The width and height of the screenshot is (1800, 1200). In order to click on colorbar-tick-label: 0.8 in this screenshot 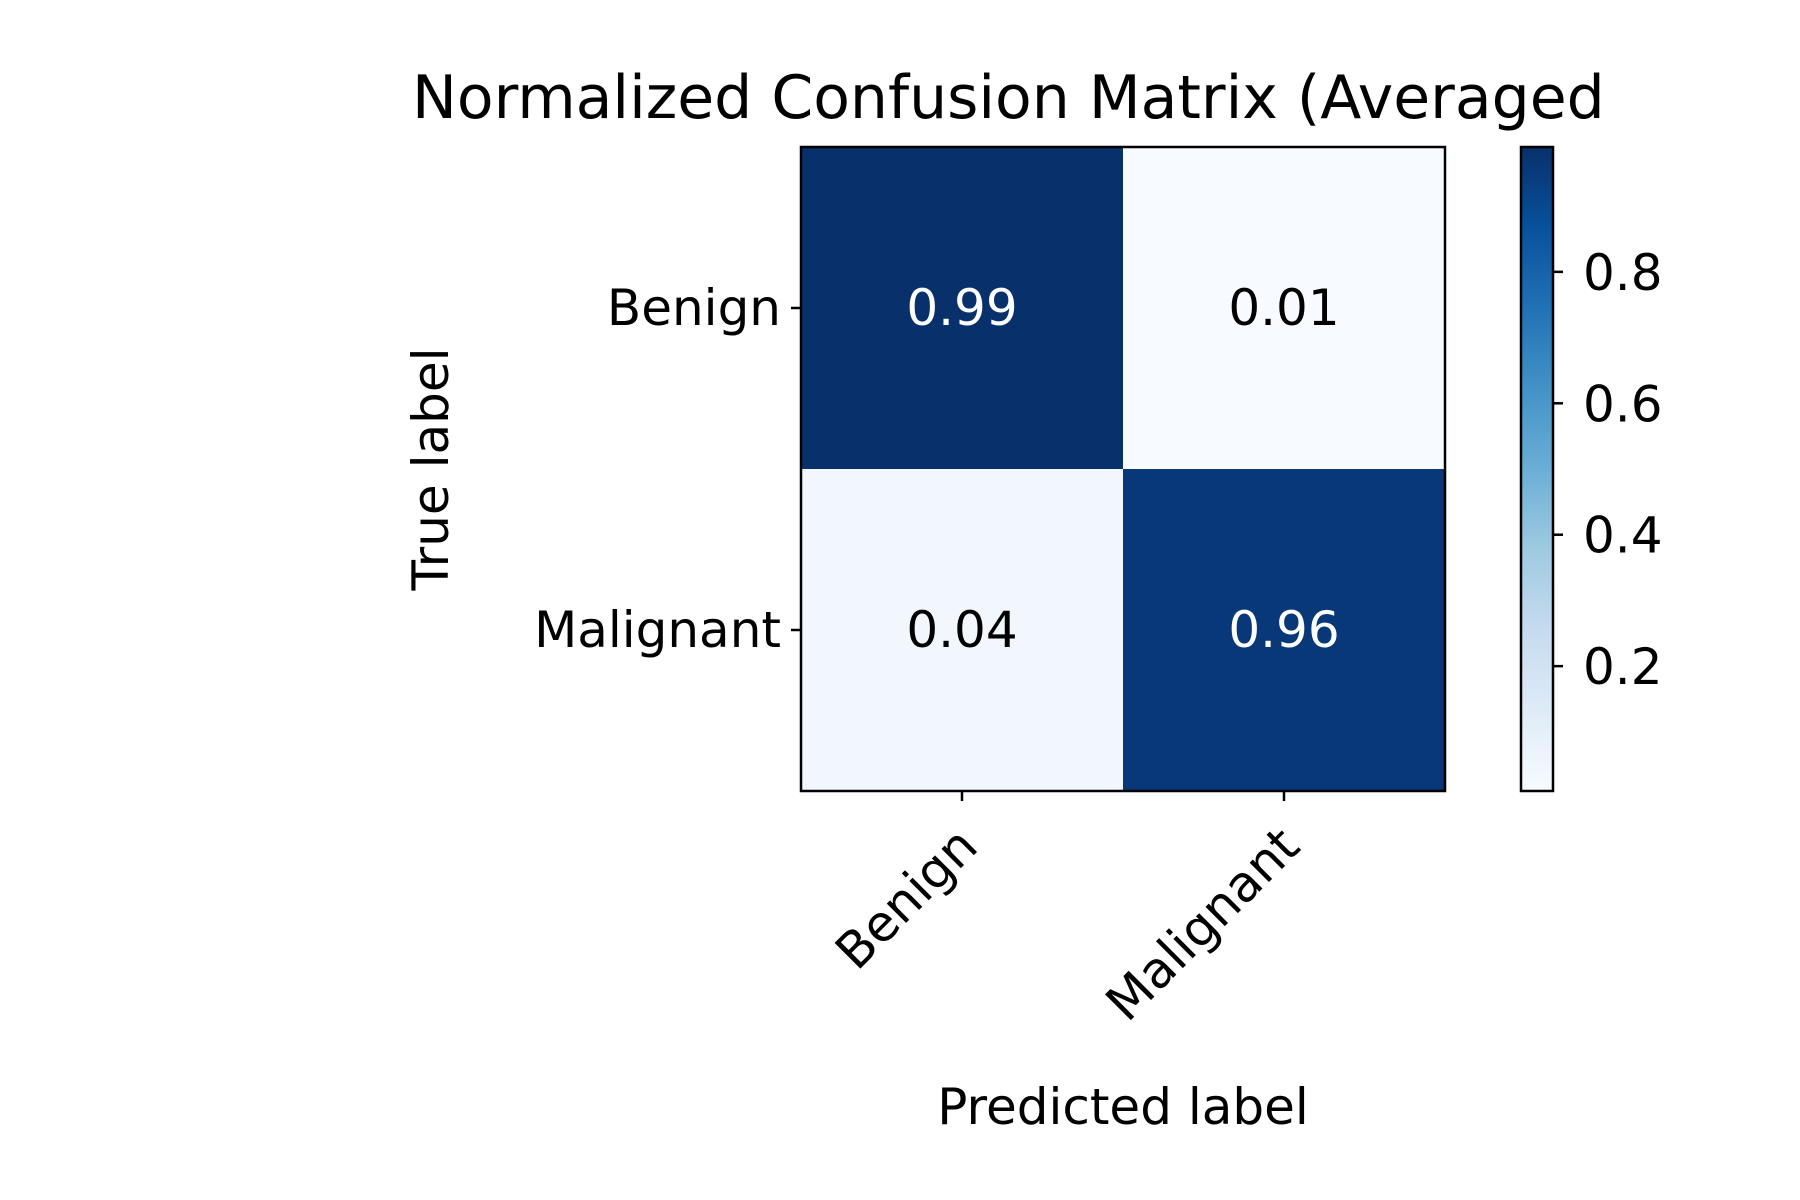, I will do `click(1623, 273)`.